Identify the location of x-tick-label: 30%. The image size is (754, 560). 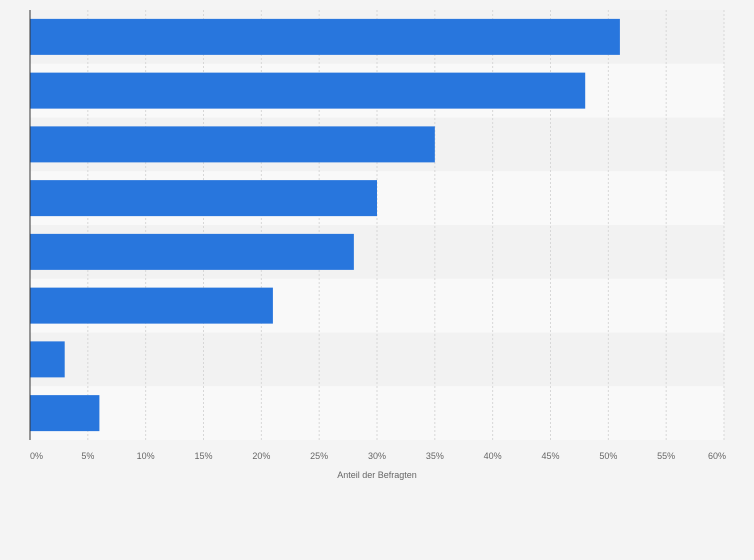
(377, 456).